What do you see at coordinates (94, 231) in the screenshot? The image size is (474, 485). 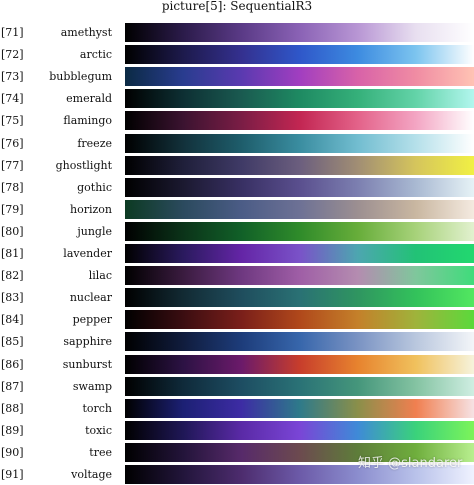 I see `colormap-name: jungle` at bounding box center [94, 231].